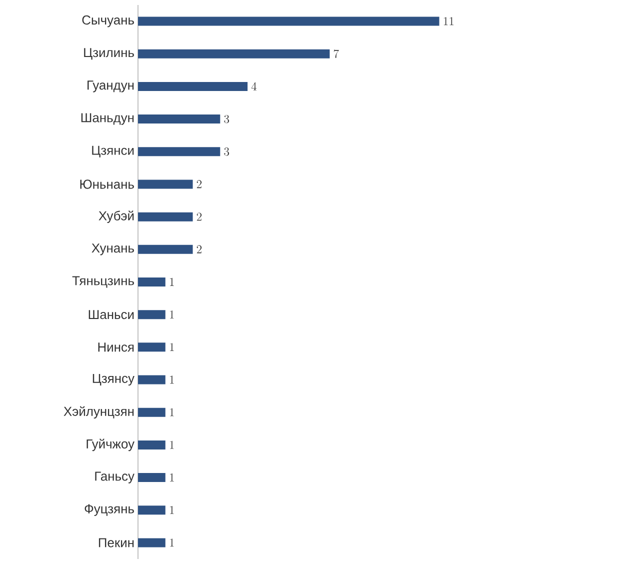  Describe the element at coordinates (111, 86) in the screenshot. I see `y-tick-label: Гуандун` at that location.